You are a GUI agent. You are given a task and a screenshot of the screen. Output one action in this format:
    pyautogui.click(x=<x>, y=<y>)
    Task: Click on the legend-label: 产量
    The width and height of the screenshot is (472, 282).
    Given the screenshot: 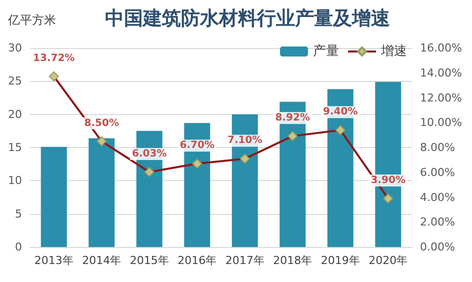 What is the action you would take?
    pyautogui.click(x=326, y=51)
    